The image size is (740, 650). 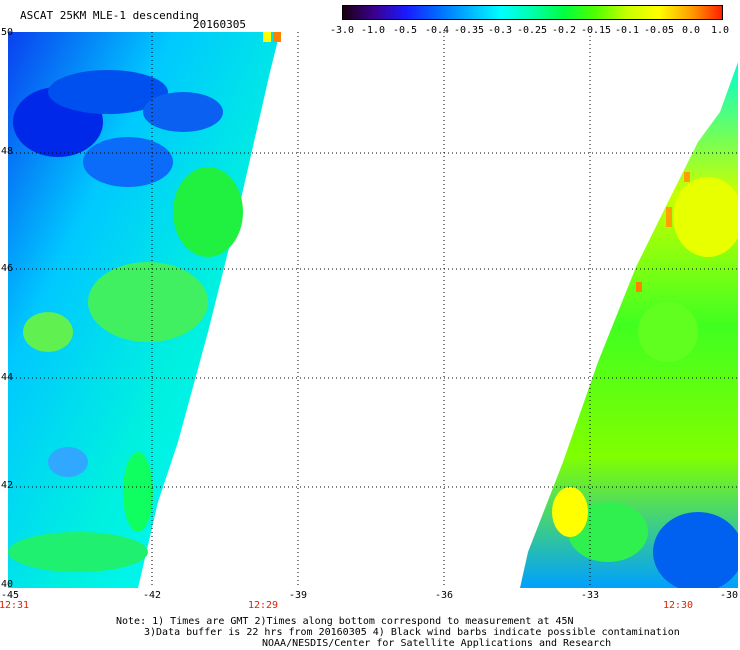 I want to click on colorbar-label: -0.4, so click(x=437, y=30).